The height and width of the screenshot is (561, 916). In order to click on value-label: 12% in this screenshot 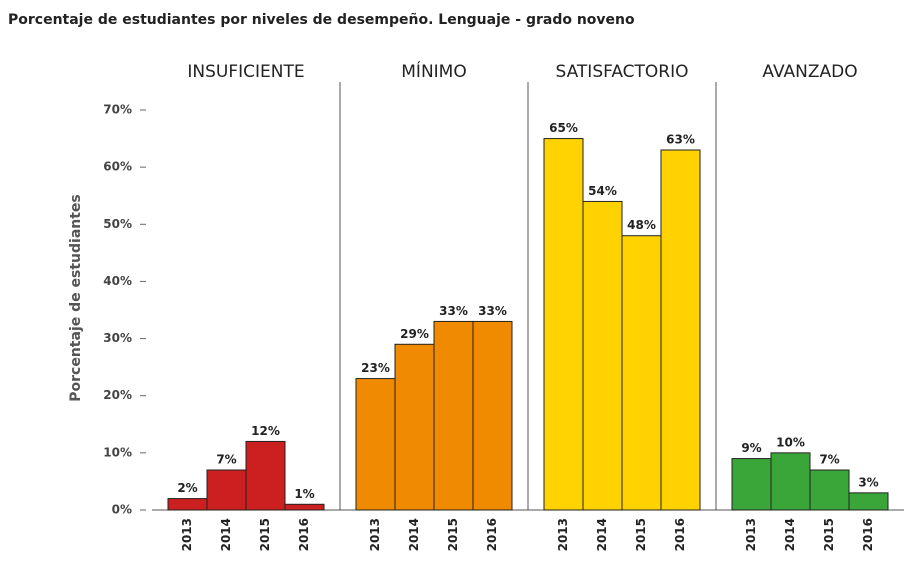, I will do `click(265, 431)`.